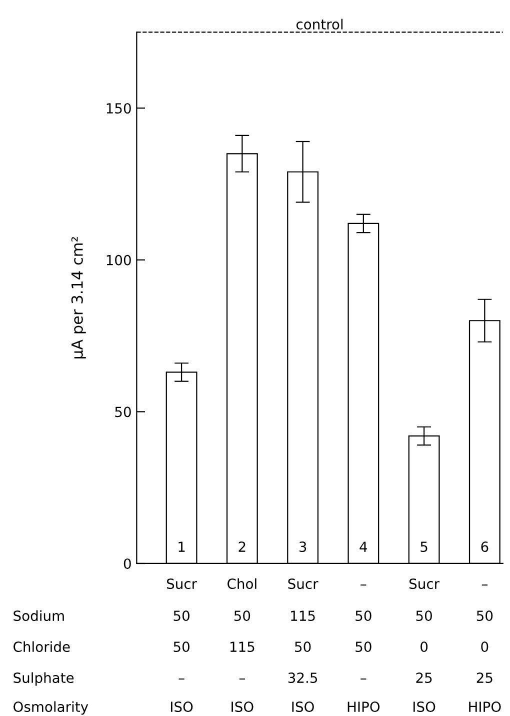 The height and width of the screenshot is (716, 510). I want to click on x-tick-label: 6, so click(484, 547).